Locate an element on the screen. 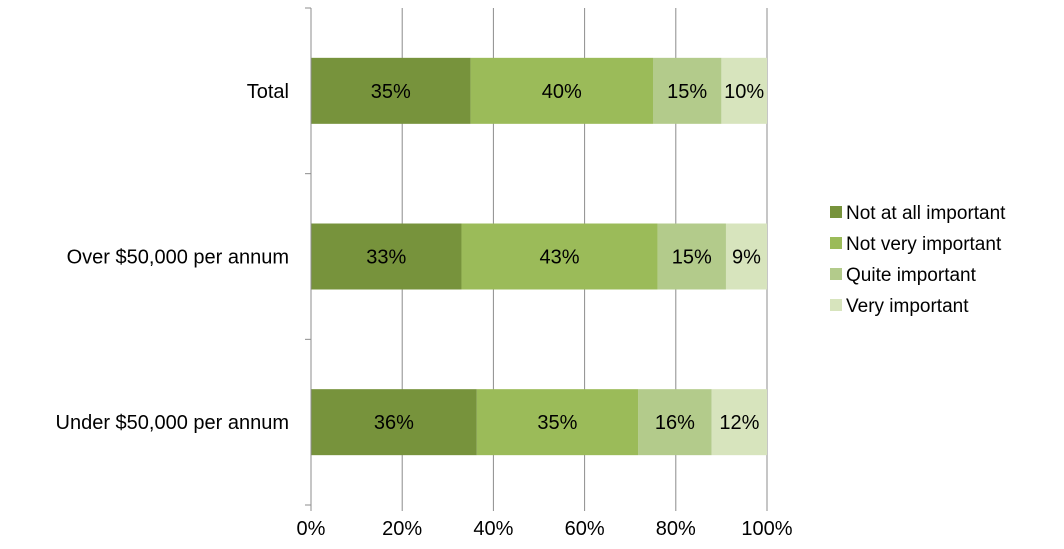 Image resolution: width=1064 pixels, height=549 pixels. data-label: 10% is located at coordinates (744, 92).